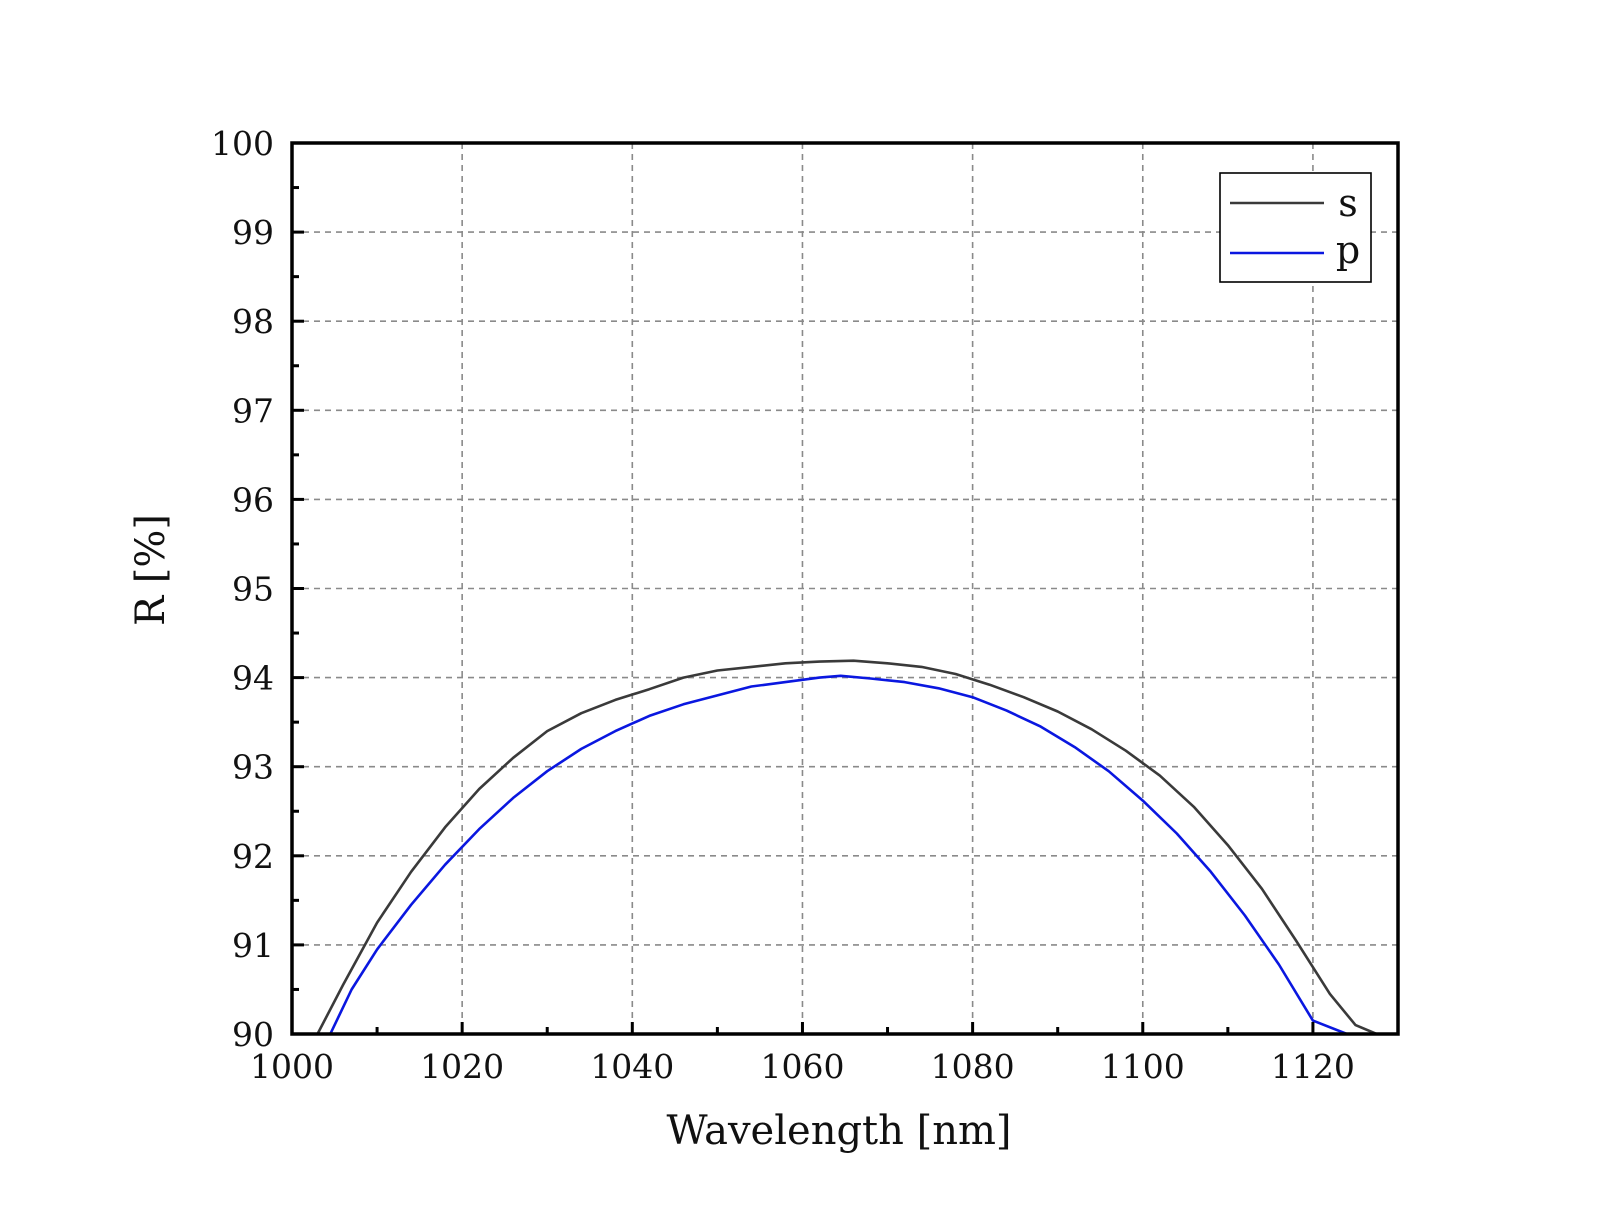 The height and width of the screenshot is (1231, 1608). What do you see at coordinates (253, 856) in the screenshot?
I see `y-tick-label: 92` at bounding box center [253, 856].